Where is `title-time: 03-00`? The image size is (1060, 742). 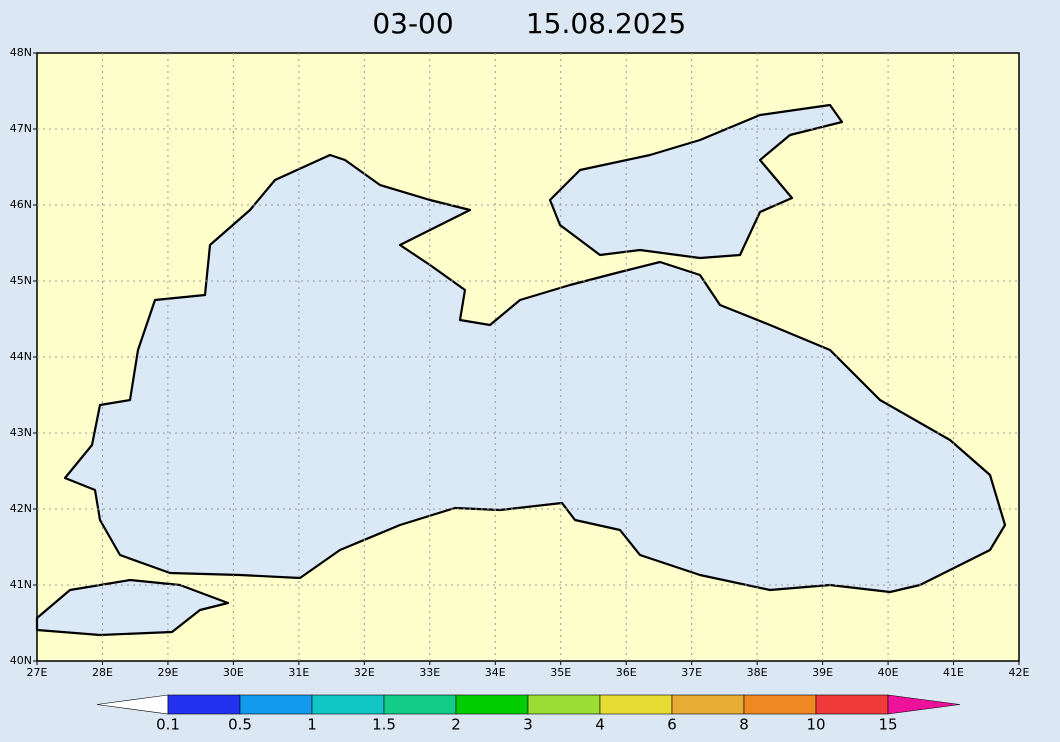
title-time: 03-00 is located at coordinates (412, 23).